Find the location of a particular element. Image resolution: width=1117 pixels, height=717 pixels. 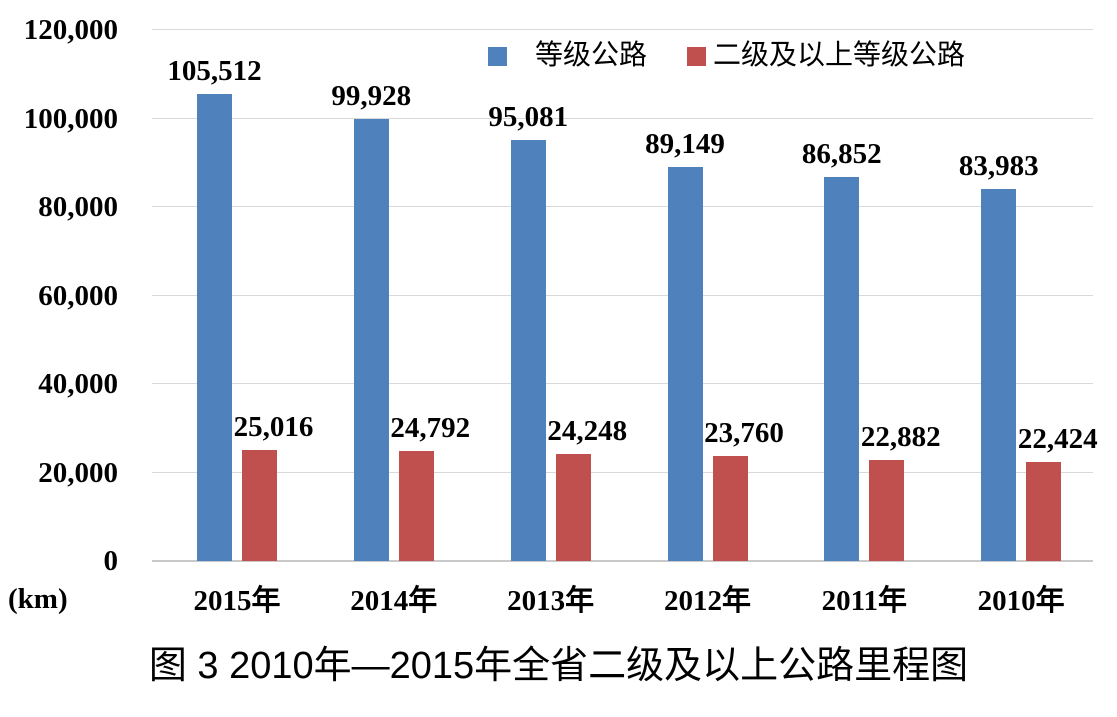

legend-item-grade2-and-above: 二级及以上等级公路 is located at coordinates (826, 56).